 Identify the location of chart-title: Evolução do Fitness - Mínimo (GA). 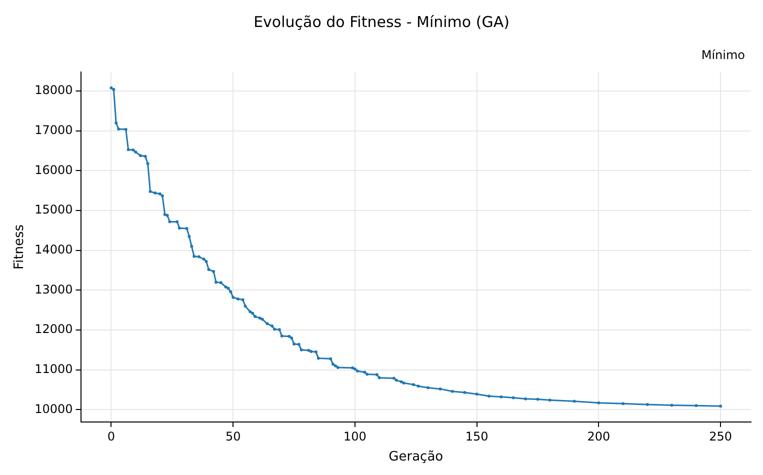
(382, 21).